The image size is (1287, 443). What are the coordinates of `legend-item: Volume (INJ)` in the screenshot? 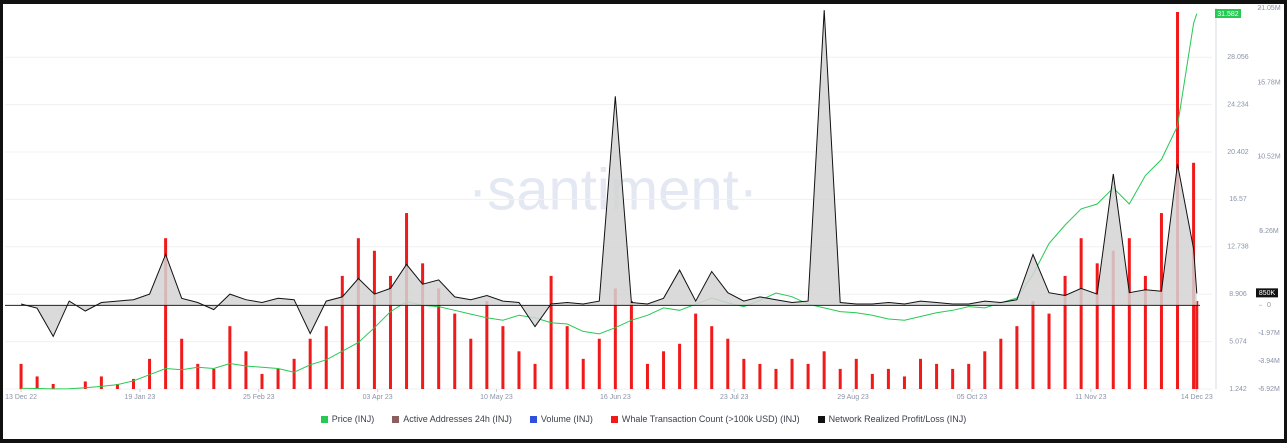 It's located at (561, 419).